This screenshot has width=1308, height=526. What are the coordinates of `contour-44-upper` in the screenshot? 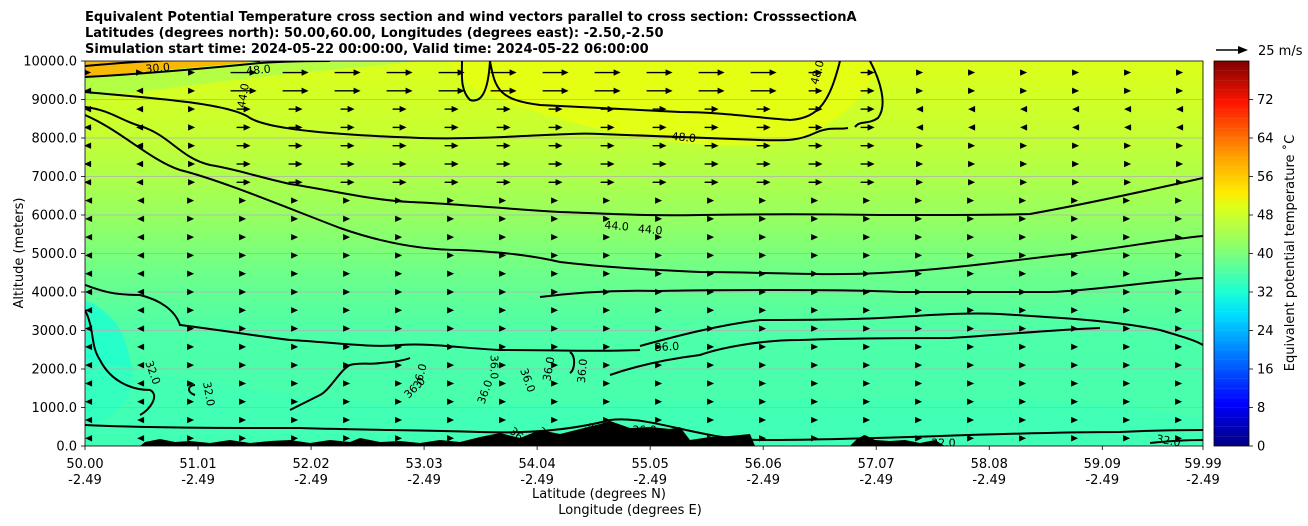 It's located at (467, 116).